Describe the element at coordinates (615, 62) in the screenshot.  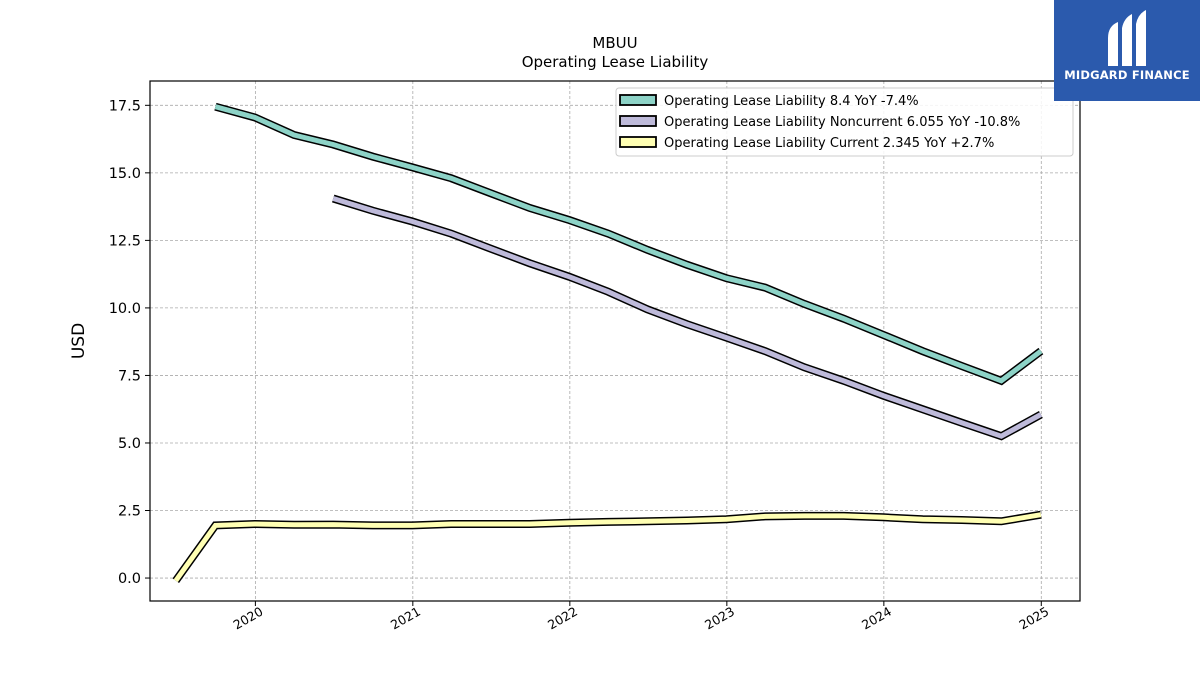
I see `chart-subtitle: Operating Lease Liability` at that location.